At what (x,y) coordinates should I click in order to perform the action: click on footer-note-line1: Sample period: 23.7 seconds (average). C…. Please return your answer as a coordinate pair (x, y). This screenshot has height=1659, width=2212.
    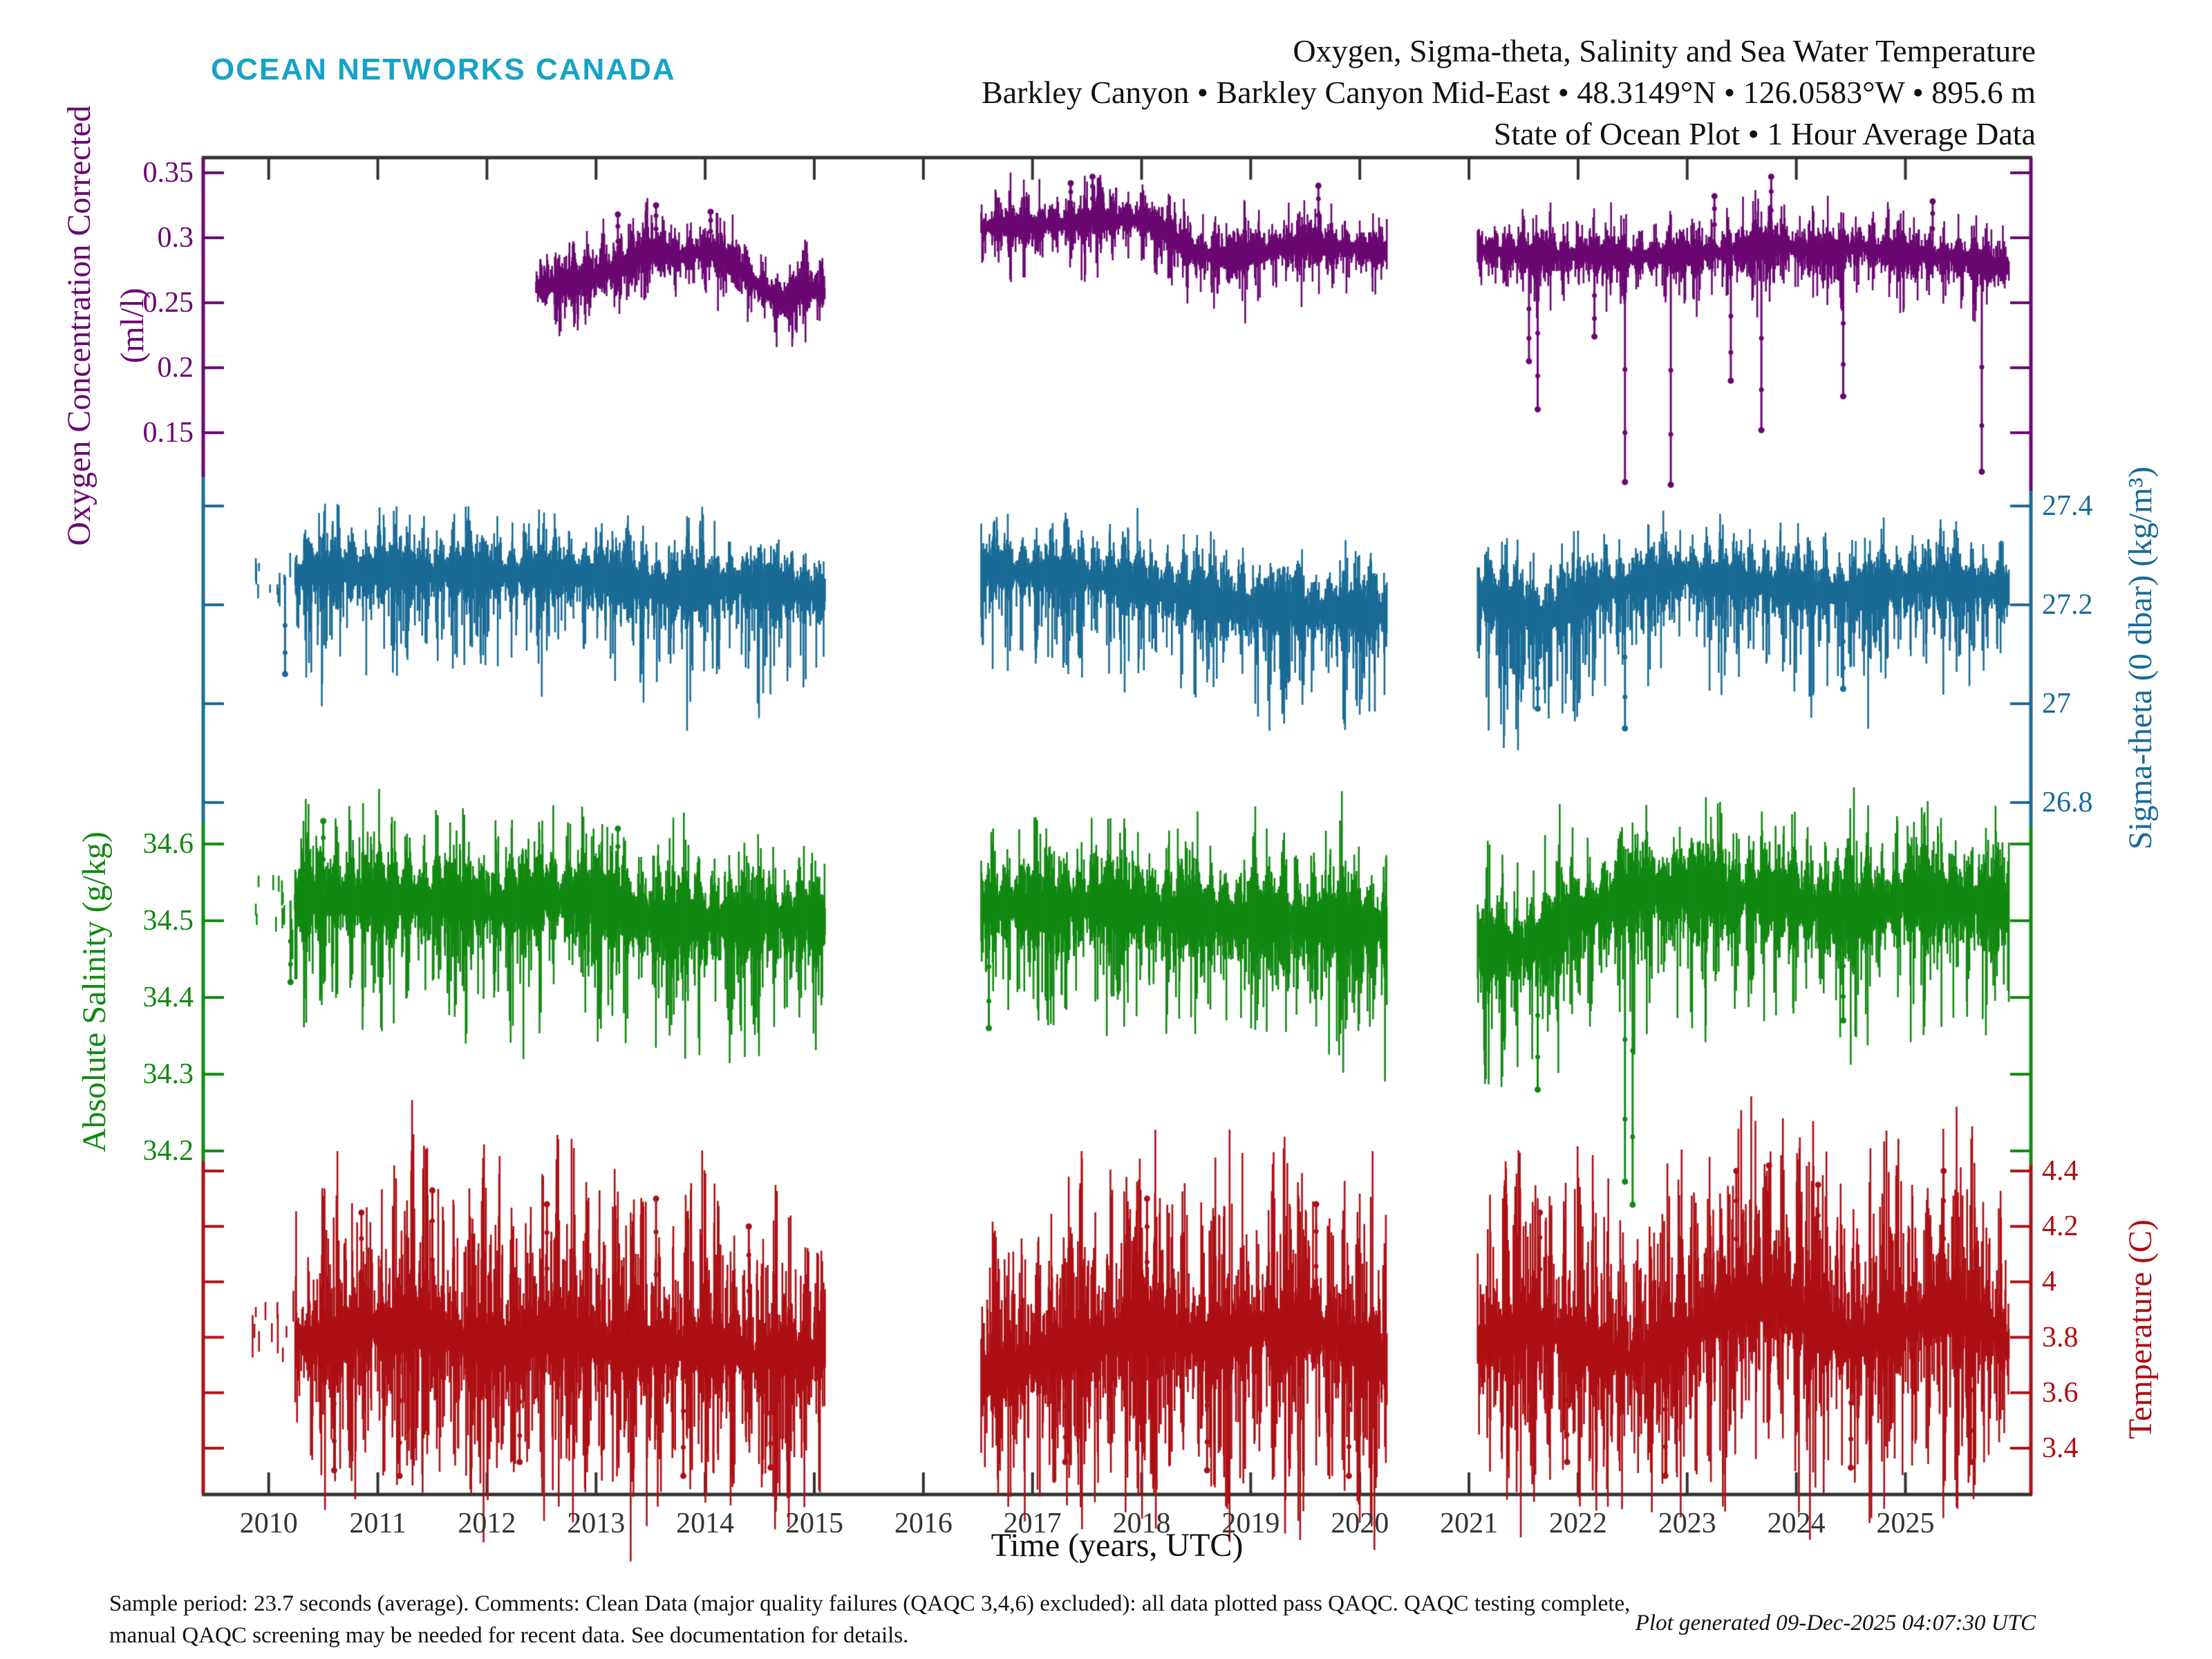
    Looking at the image, I should click on (870, 1604).